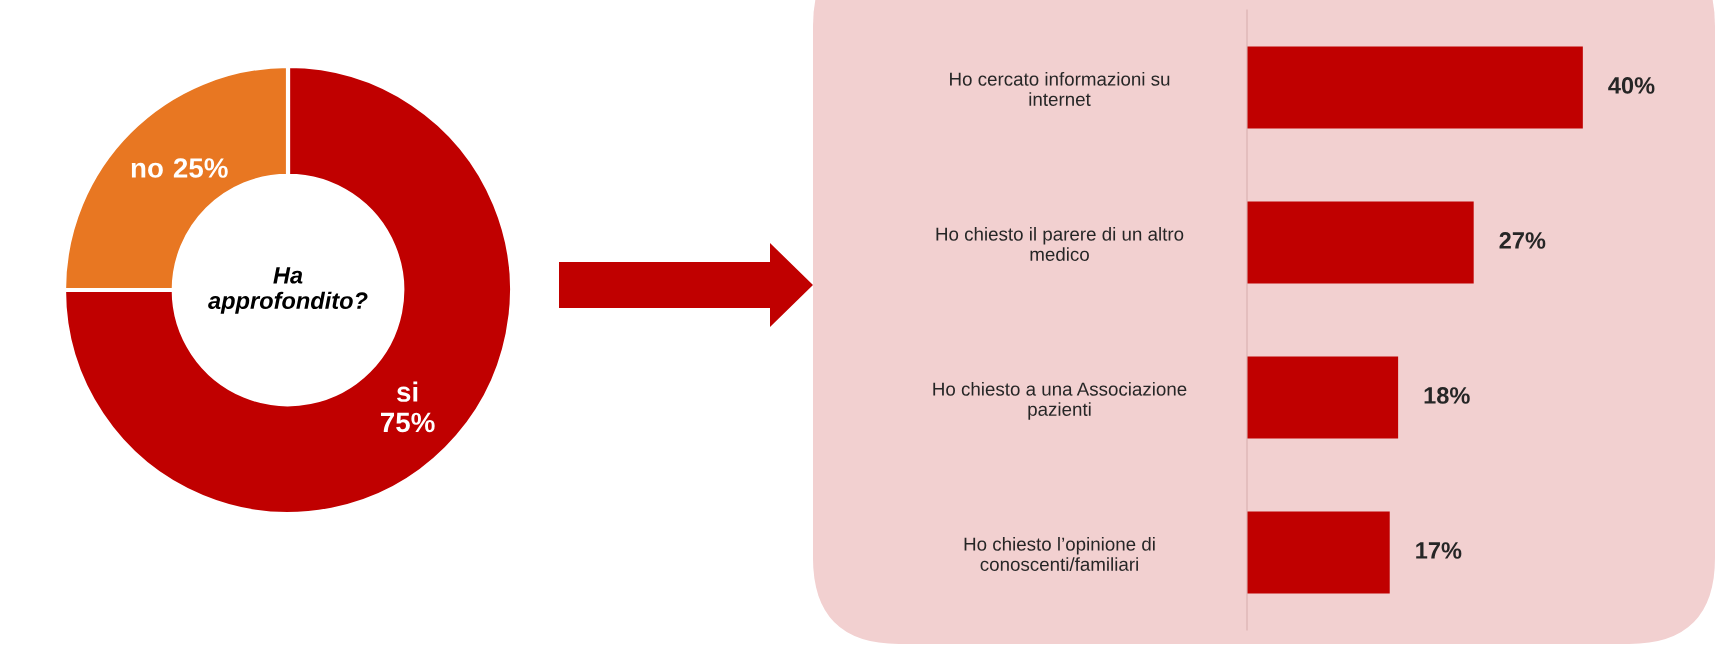  Describe the element at coordinates (1439, 550) in the screenshot. I see `data-label: 17%` at that location.